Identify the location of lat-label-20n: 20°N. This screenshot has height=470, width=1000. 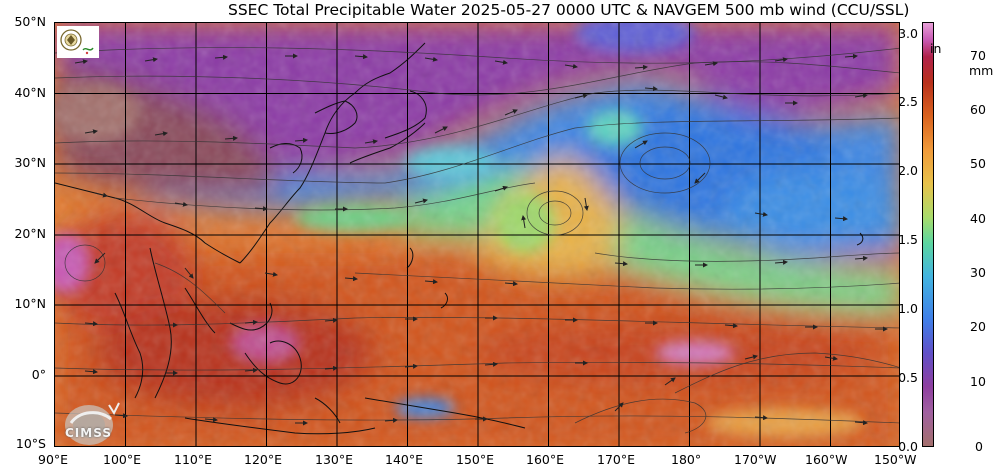
(30, 233).